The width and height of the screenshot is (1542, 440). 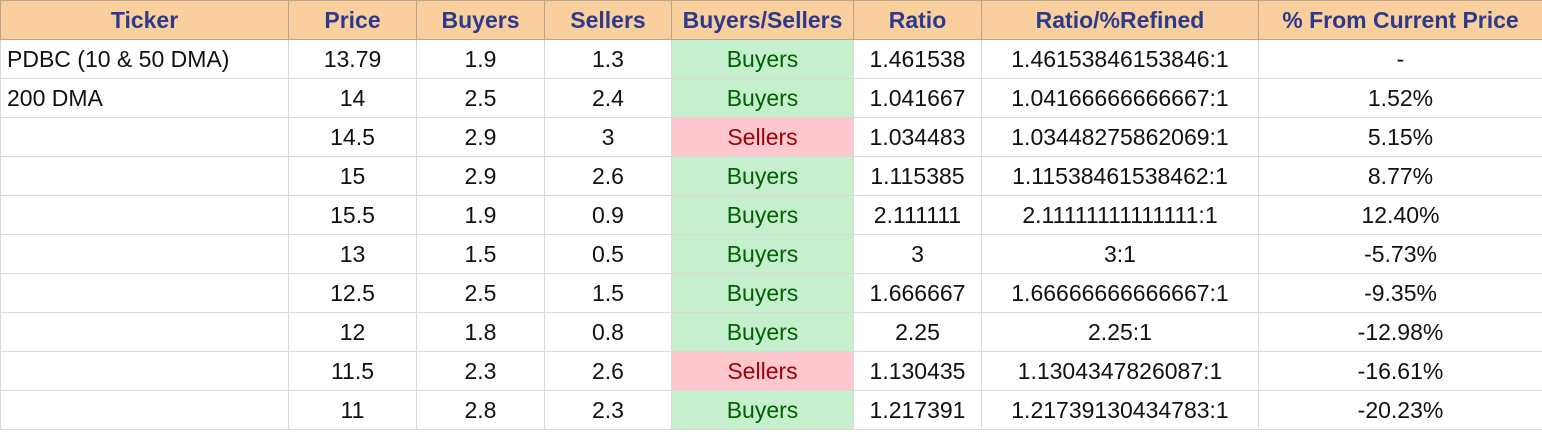 What do you see at coordinates (480, 371) in the screenshot?
I see `cell-buyers: 2.3` at bounding box center [480, 371].